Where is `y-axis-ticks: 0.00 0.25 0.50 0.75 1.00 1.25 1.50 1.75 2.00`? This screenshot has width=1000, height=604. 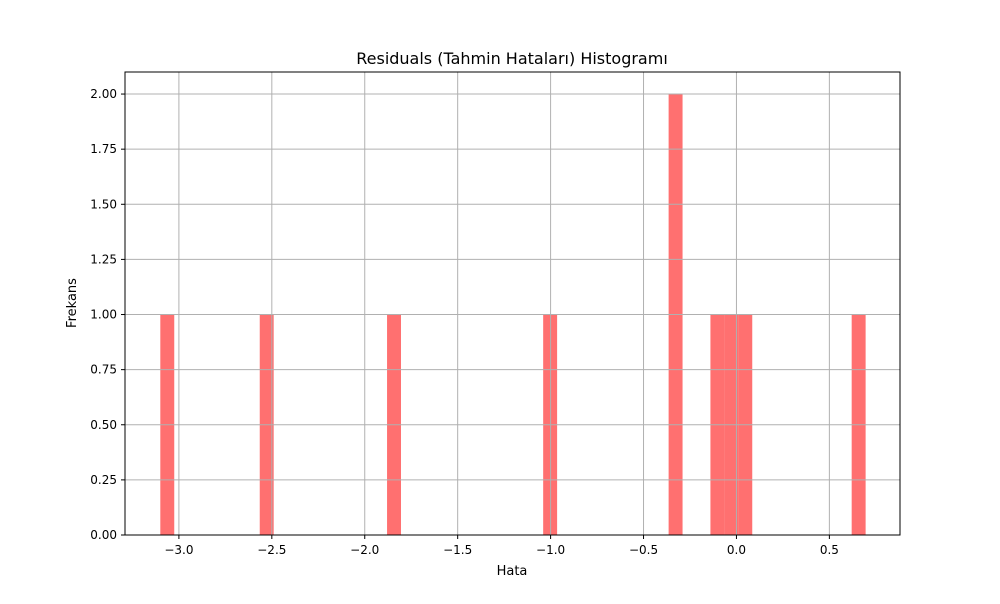
y-axis-ticks: 0.00 0.25 0.50 0.75 1.00 1.25 1.50 1.75 2.00 is located at coordinates (107, 314).